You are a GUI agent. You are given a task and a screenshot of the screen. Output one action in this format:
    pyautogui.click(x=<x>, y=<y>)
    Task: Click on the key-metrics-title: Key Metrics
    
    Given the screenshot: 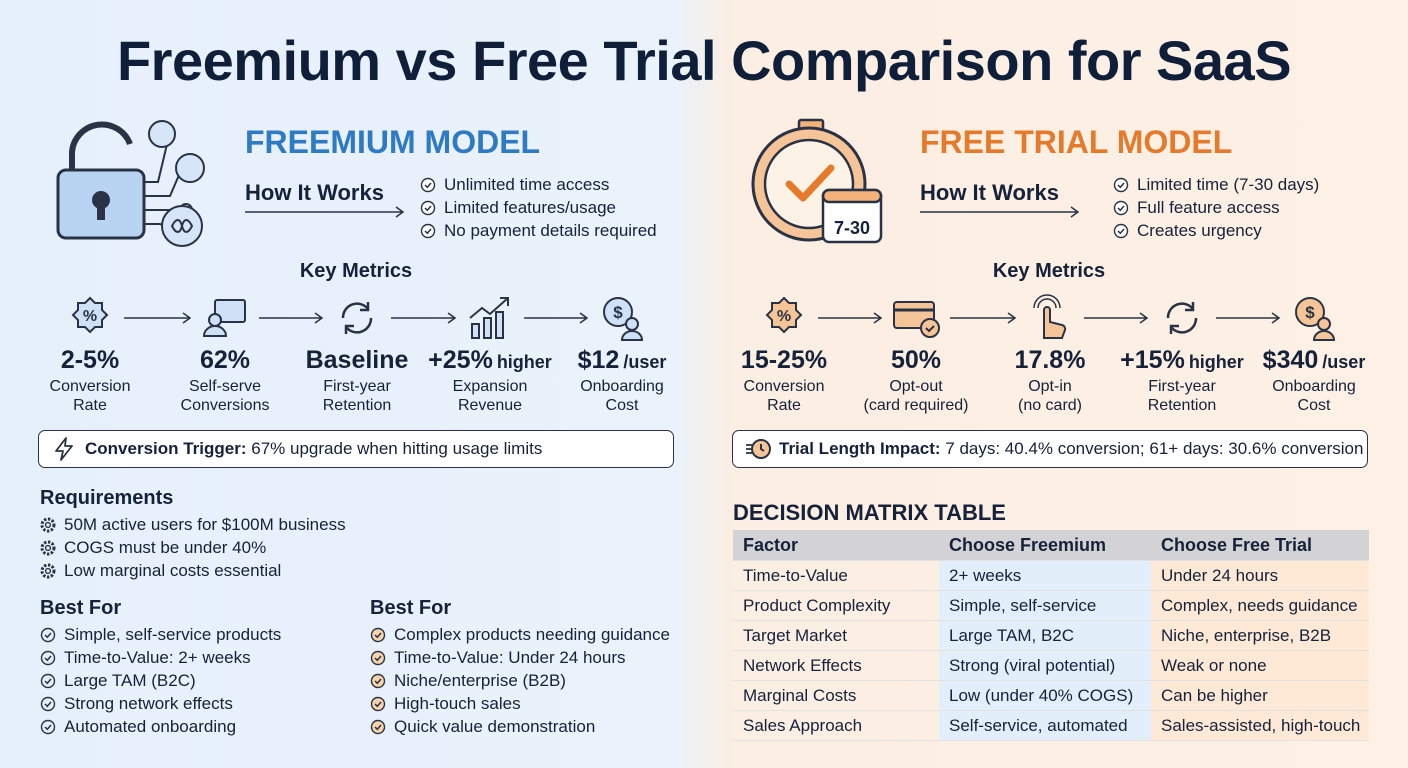 What is the action you would take?
    pyautogui.click(x=1049, y=271)
    